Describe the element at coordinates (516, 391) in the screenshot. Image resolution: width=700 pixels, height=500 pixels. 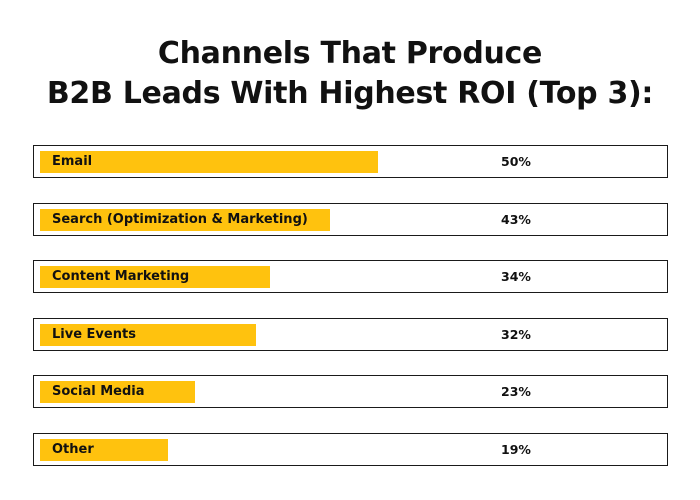
I see `bar-value-label: 23%` at that location.